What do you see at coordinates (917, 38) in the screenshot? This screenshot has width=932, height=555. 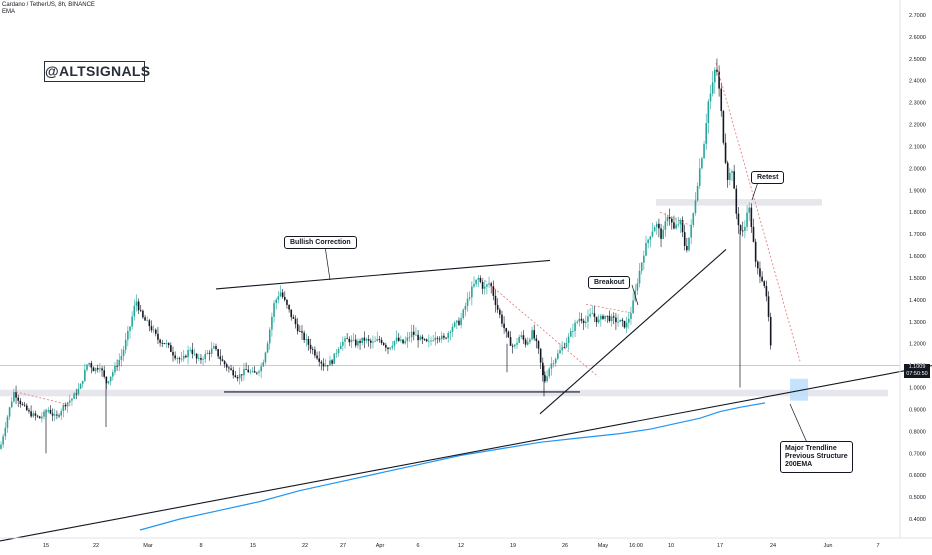 I see `price-axis-label: 2.6000` at bounding box center [917, 38].